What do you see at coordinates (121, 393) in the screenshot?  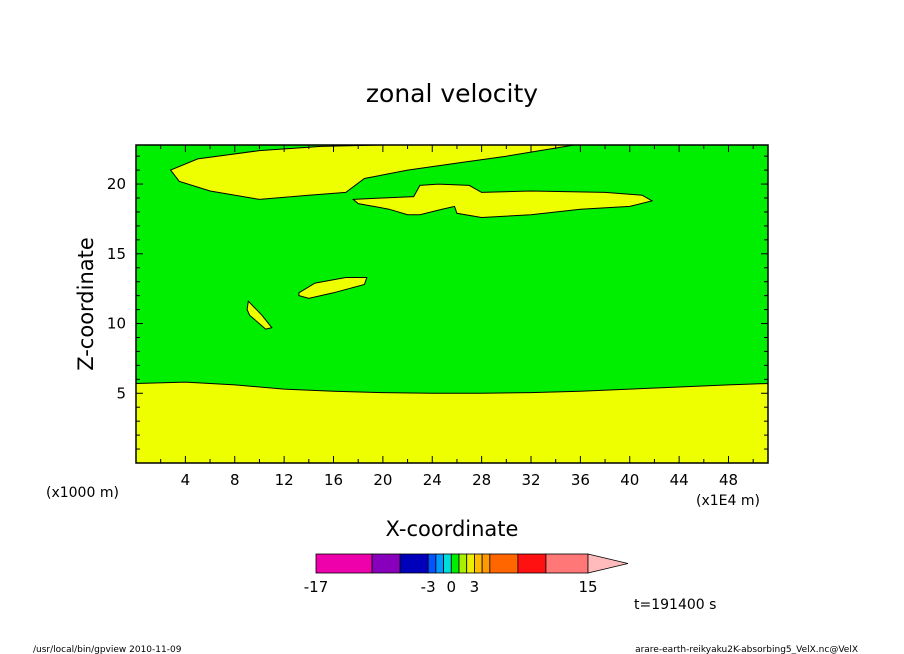 I see `y-tick-label: 5` at bounding box center [121, 393].